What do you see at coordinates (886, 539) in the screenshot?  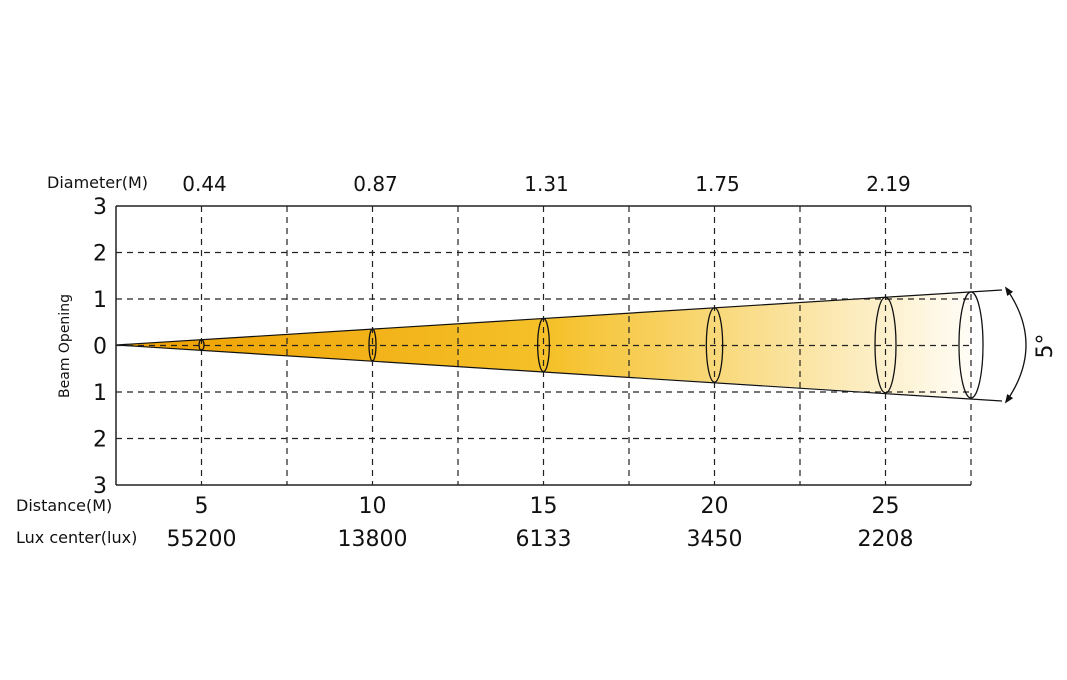 I see `lux-value: 2208` at bounding box center [886, 539].